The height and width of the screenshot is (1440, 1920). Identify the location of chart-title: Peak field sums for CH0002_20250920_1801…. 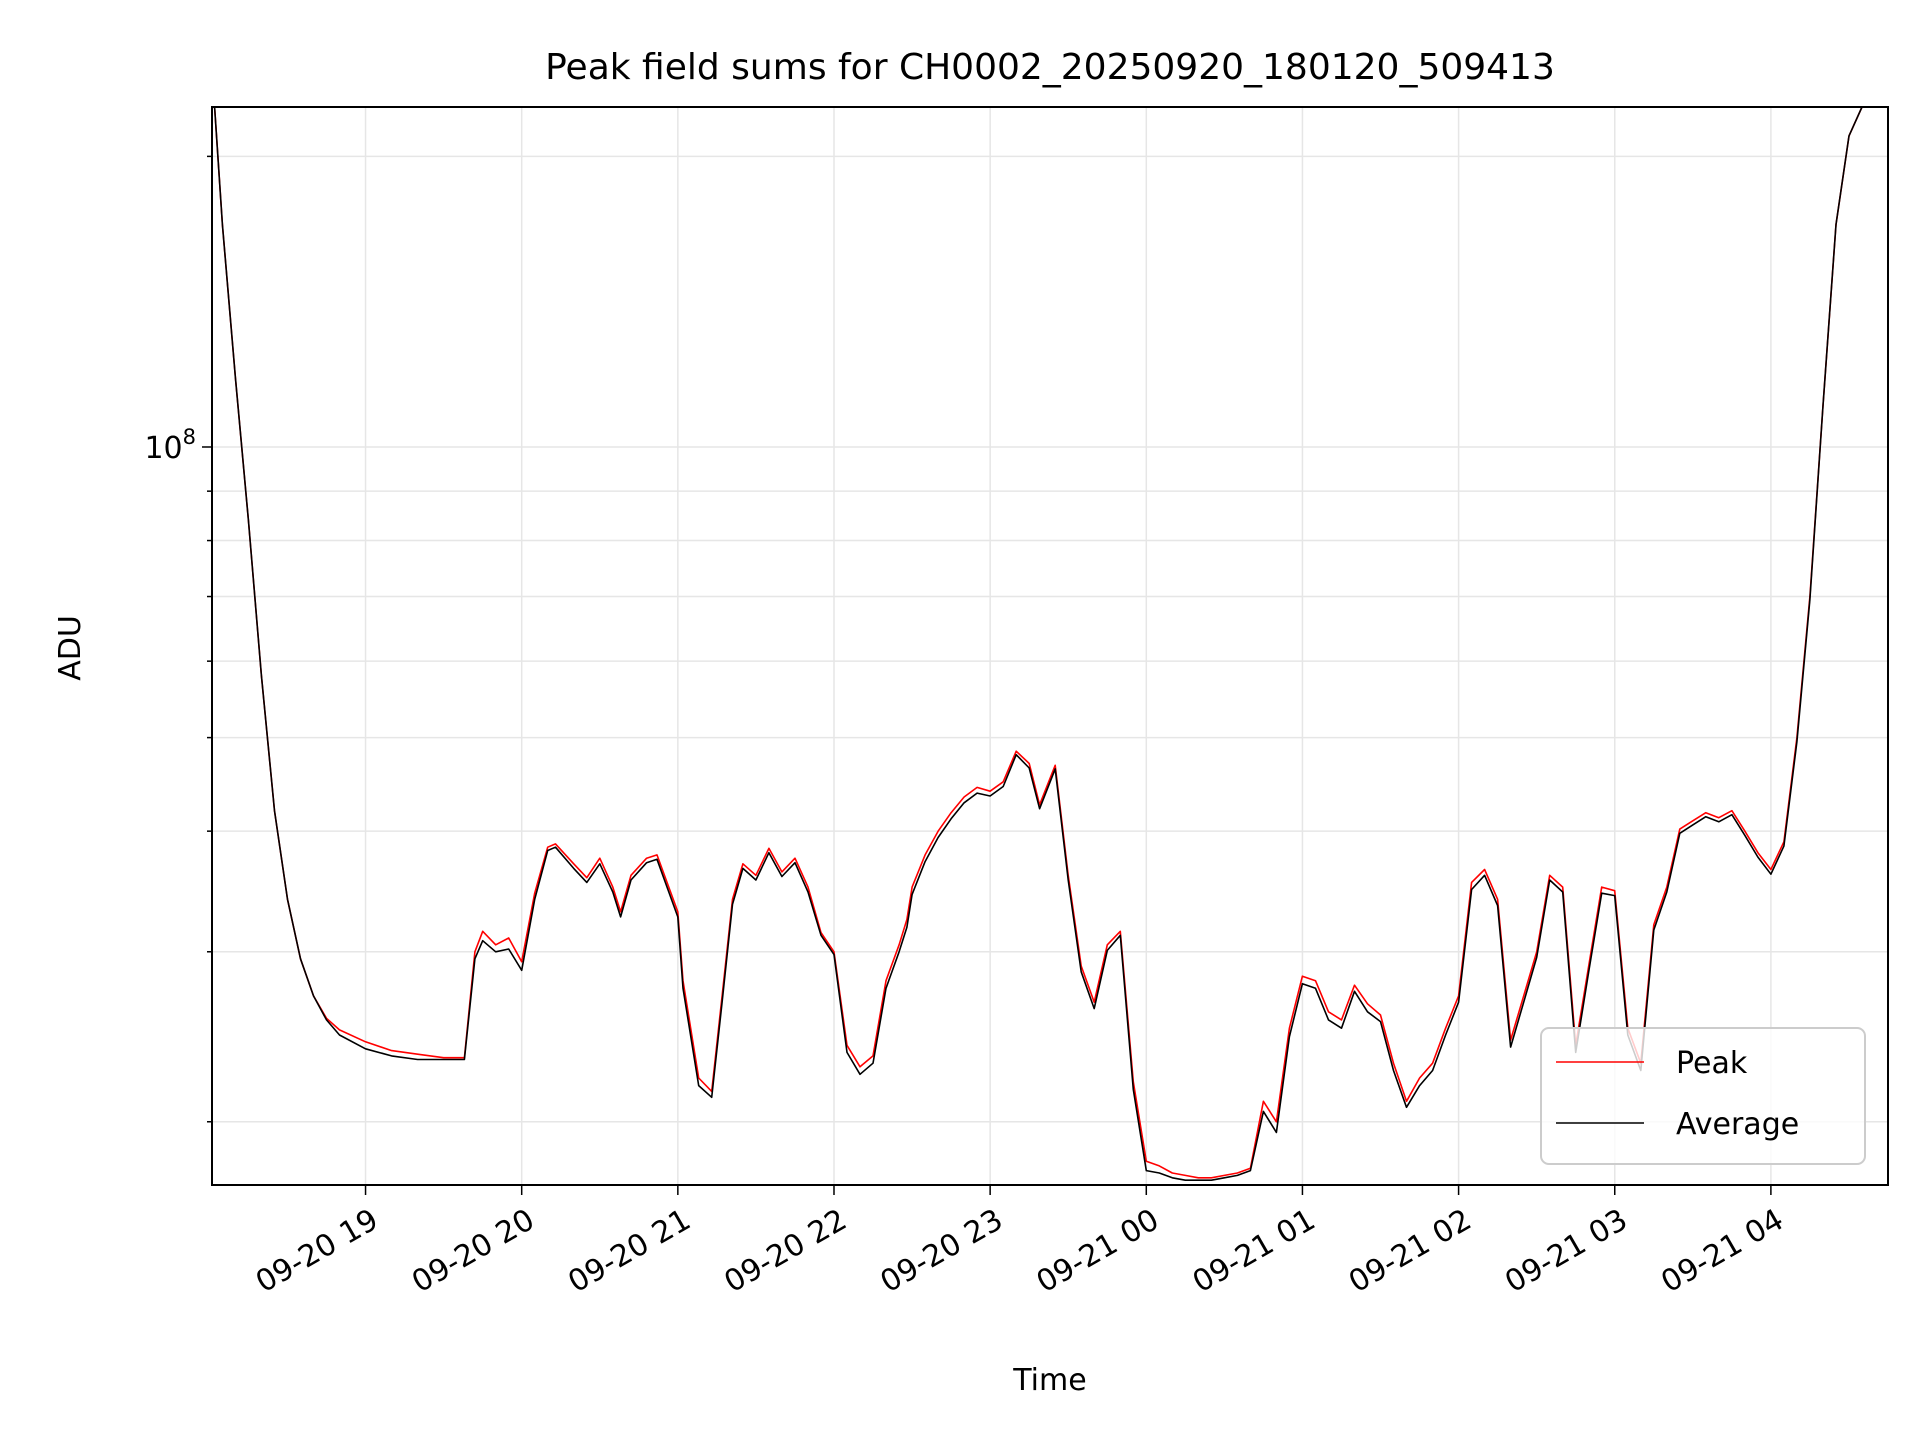
(1050, 67).